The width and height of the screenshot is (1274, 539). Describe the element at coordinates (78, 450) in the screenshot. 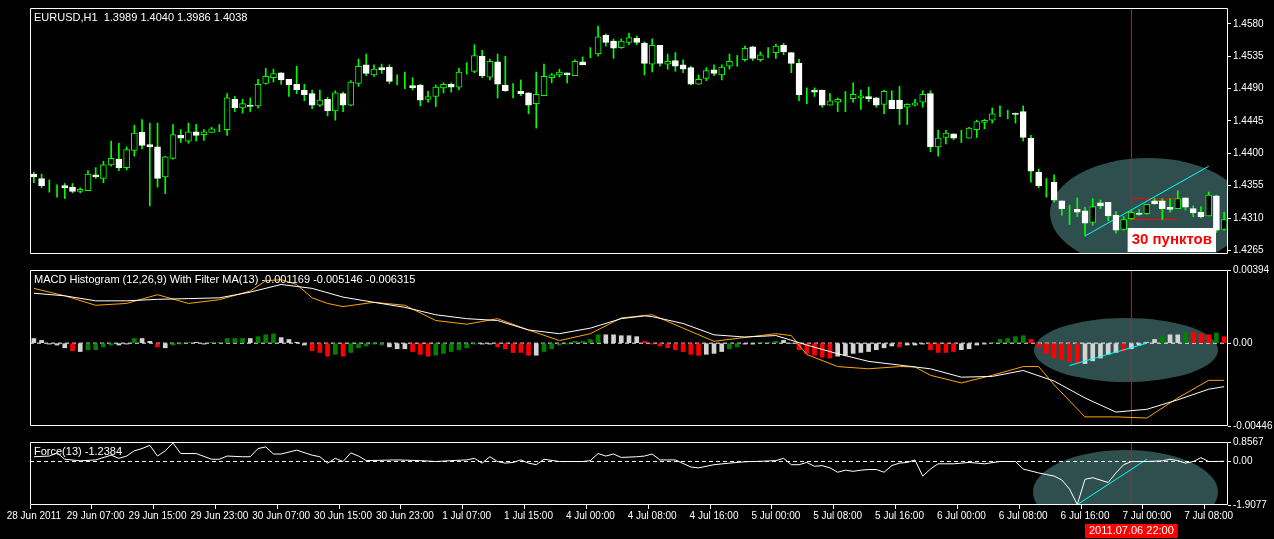

I see `chart-title: Force(13) -1.2384` at that location.